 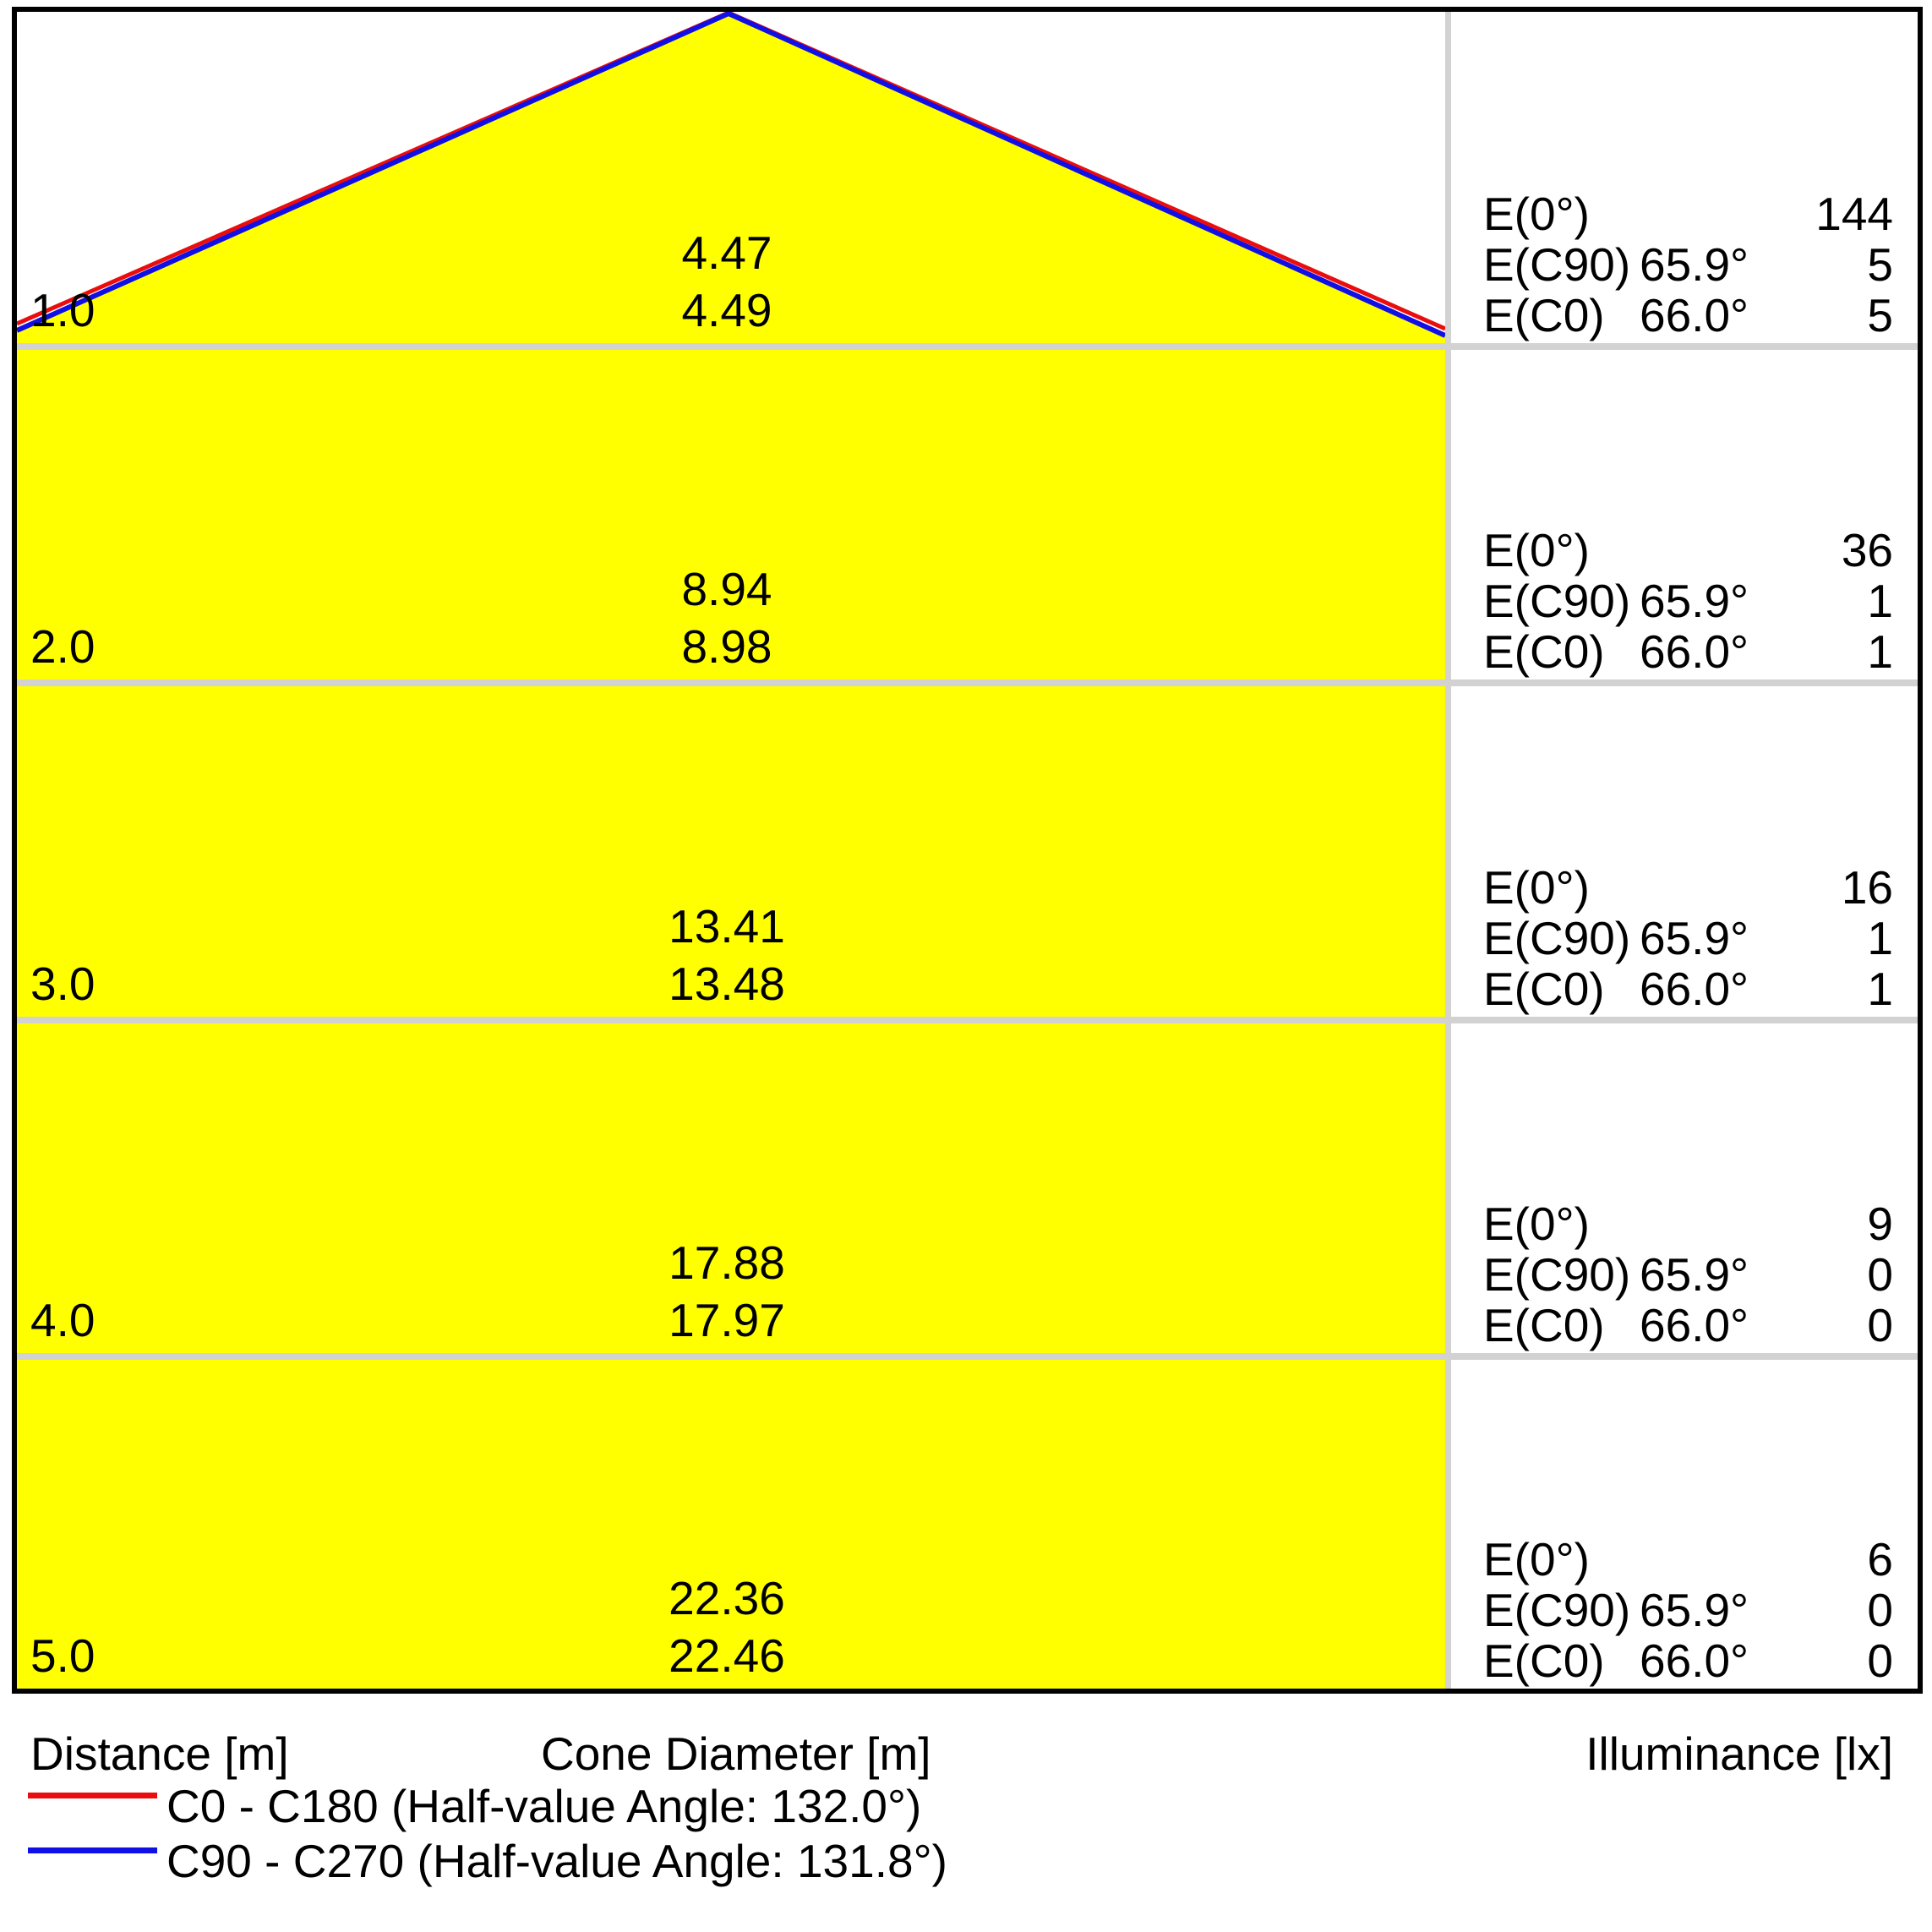 I want to click on cone-diameter-axis-label: Cone Diameter [m], so click(x=736, y=1753).